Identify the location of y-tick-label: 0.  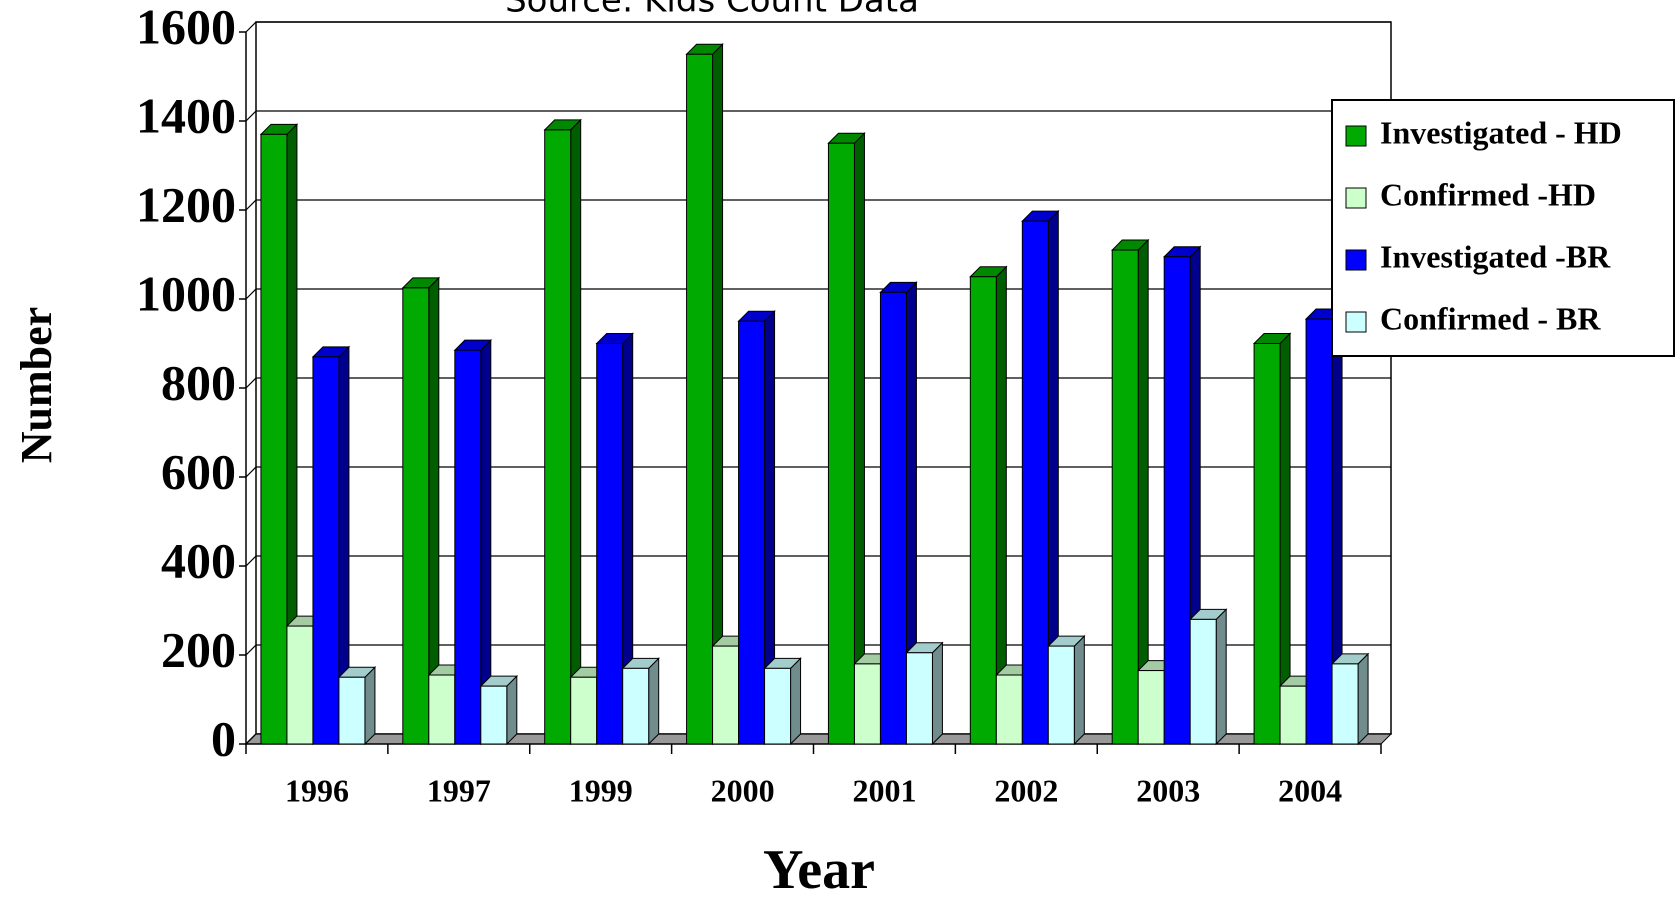
(223, 738).